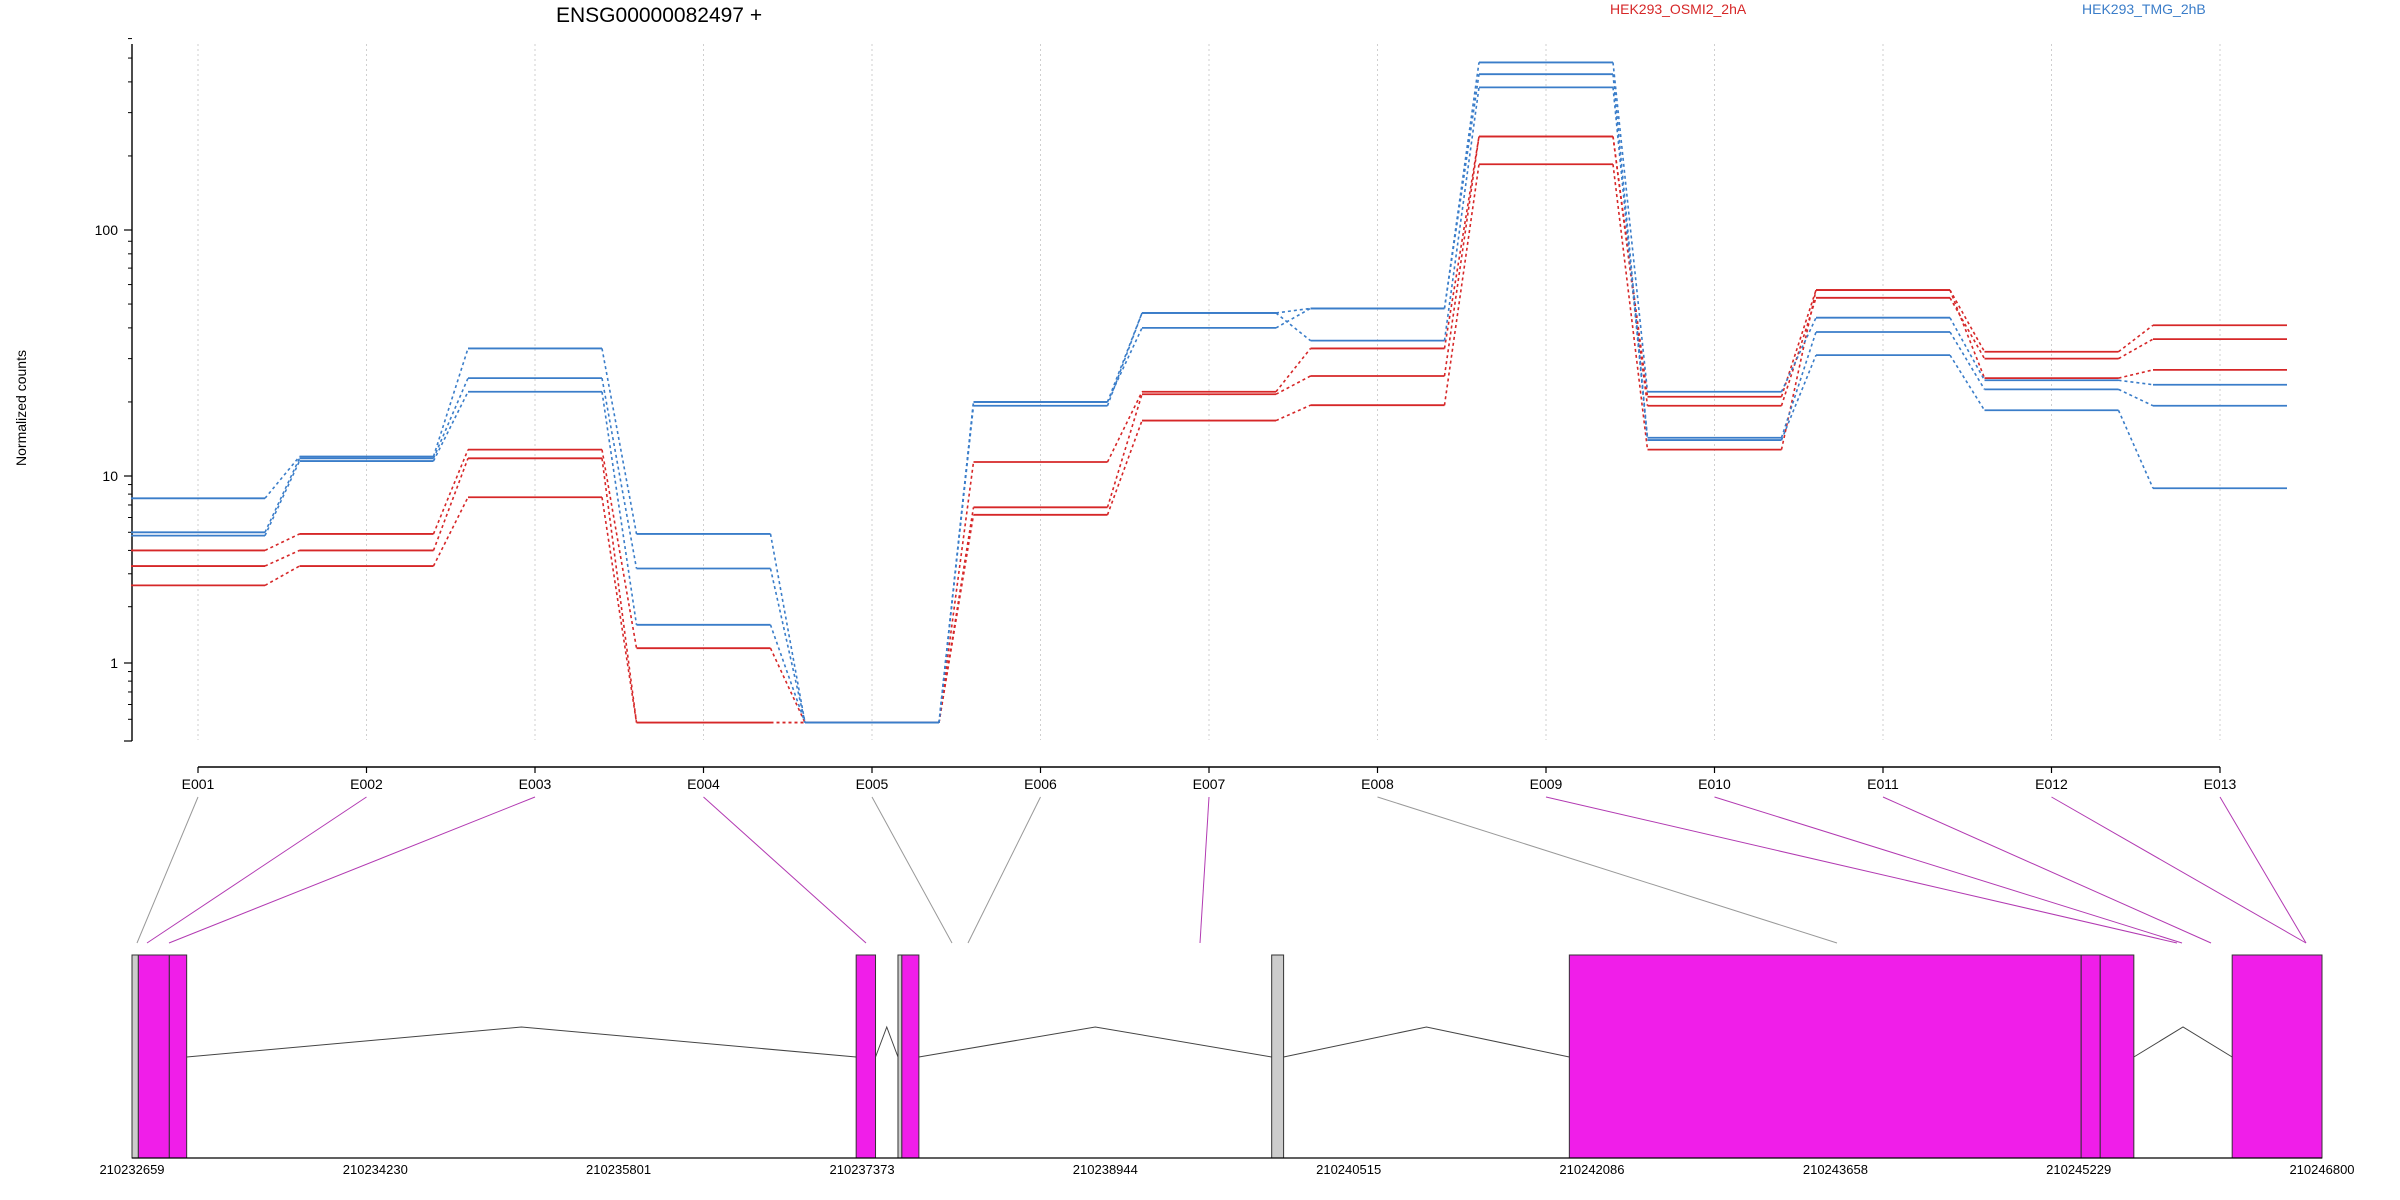 The image size is (2400, 1200). What do you see at coordinates (1883, 784) in the screenshot?
I see `x-tick-label: E011` at bounding box center [1883, 784].